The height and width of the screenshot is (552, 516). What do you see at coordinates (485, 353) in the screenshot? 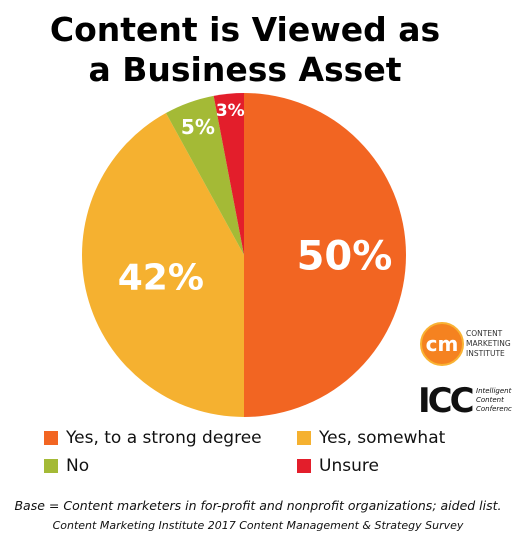
I see `cmi-logo-line-3: INSTITUTE` at bounding box center [485, 353].